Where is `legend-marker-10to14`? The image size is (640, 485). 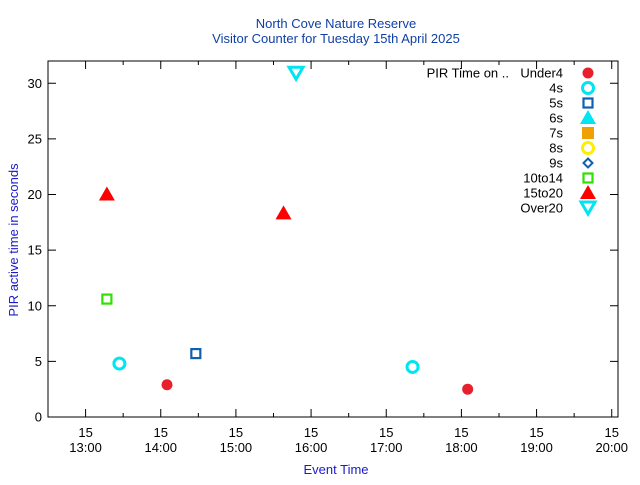 legend-marker-10to14 is located at coordinates (588, 178).